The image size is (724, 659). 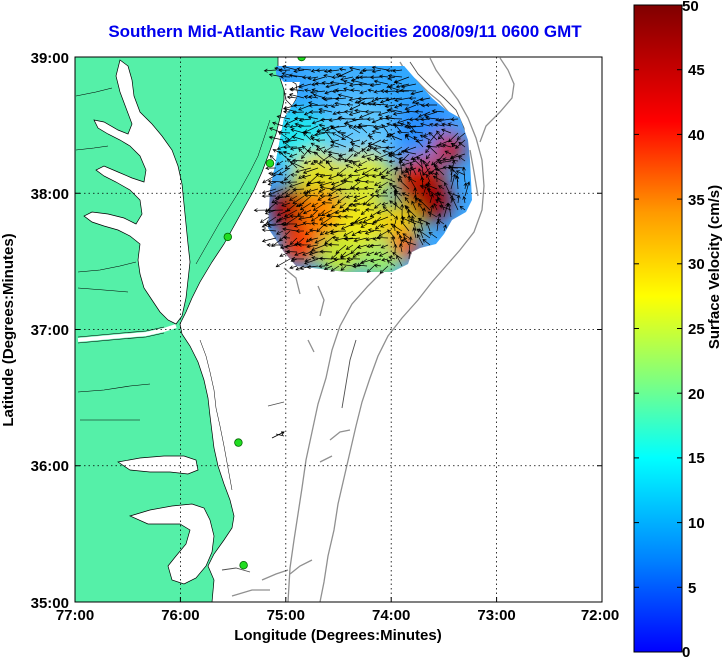 What do you see at coordinates (233, 305) in the screenshot?
I see `coastline-detail` at bounding box center [233, 305].